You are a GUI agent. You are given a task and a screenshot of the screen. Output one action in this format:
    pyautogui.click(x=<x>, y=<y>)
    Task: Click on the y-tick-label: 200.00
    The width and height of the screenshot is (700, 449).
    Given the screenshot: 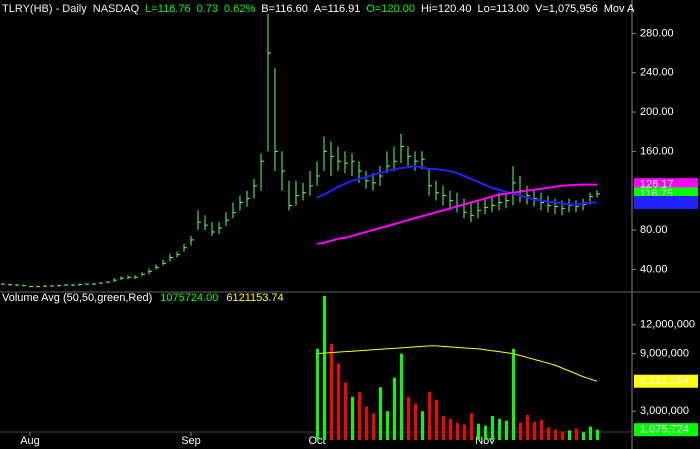 What is the action you would take?
    pyautogui.click(x=657, y=112)
    